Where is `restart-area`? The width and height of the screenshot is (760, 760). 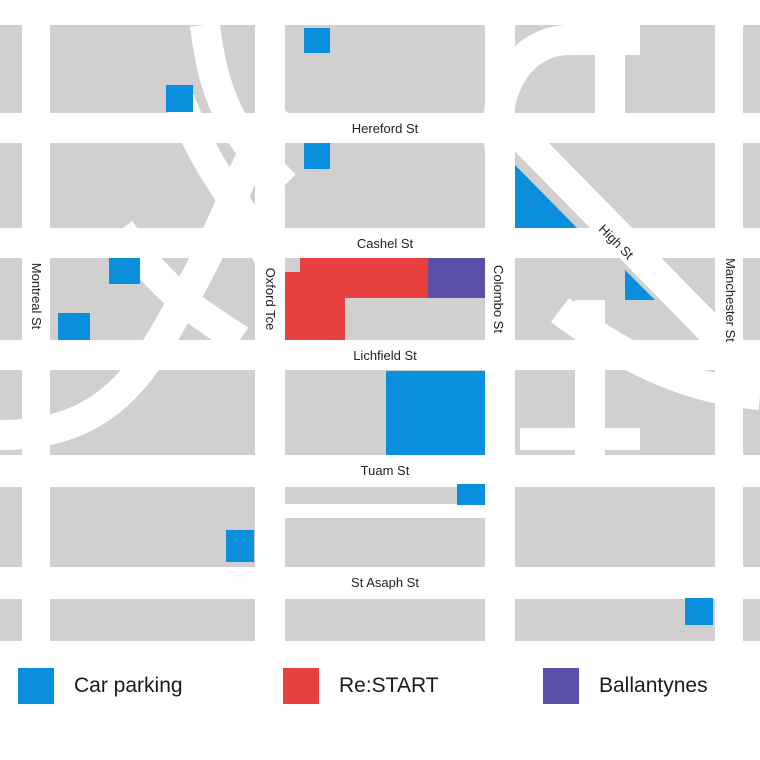
restart-area is located at coordinates (356, 299).